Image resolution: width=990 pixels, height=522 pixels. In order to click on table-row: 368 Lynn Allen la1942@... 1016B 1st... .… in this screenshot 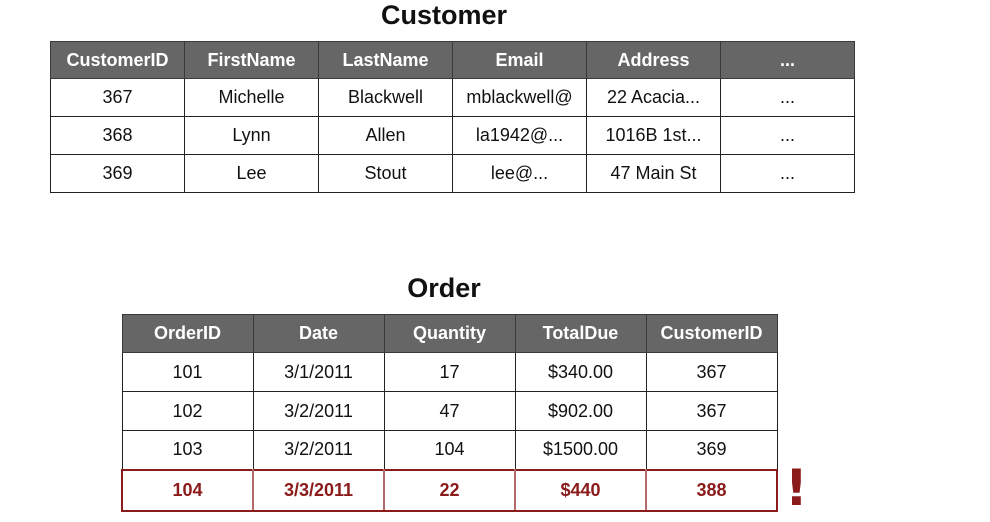, I will do `click(452, 135)`.